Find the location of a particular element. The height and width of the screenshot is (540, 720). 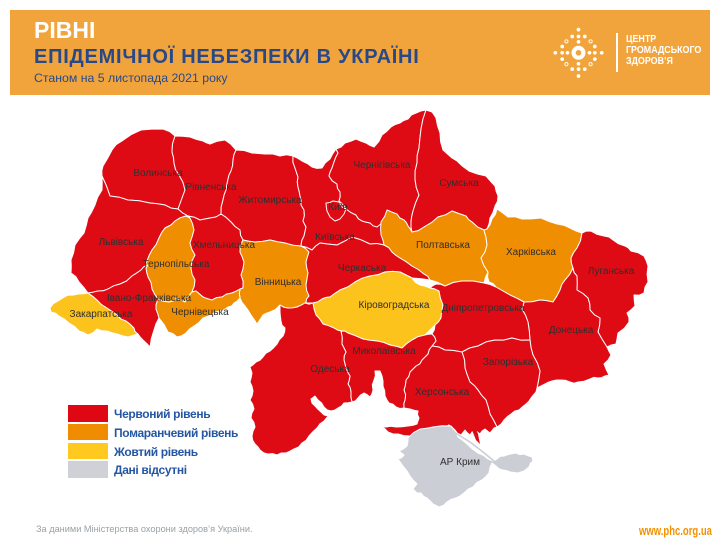

svg-text: Запорізька is located at coordinates (508, 362).